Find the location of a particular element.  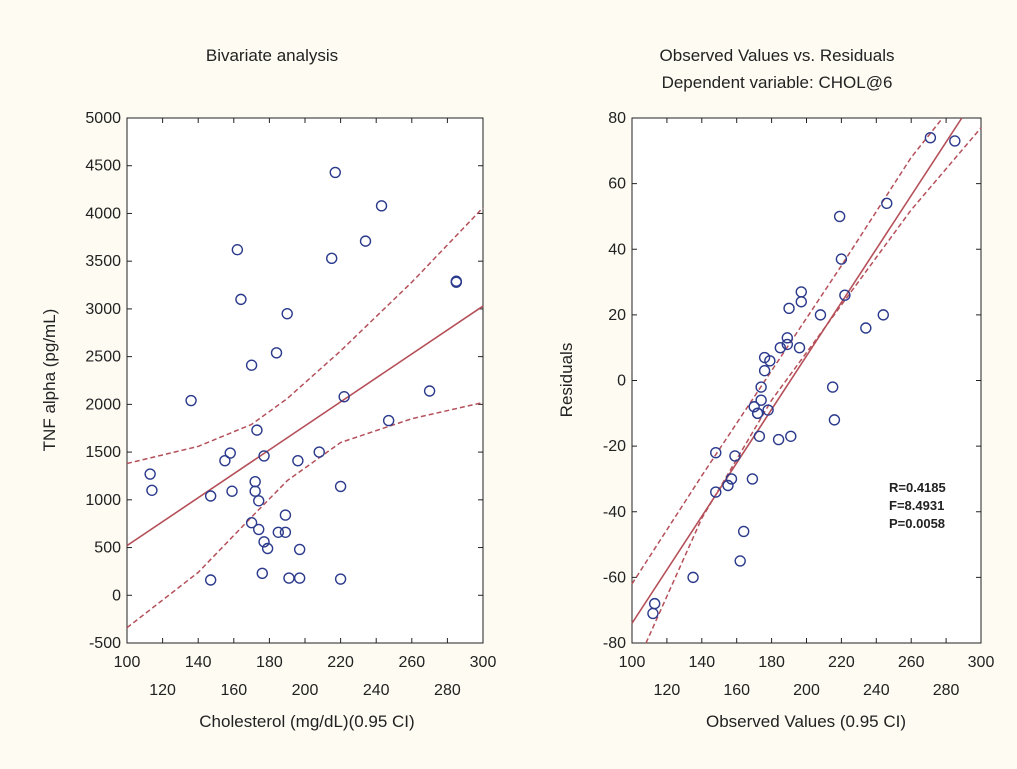

x-tick-label-major: 300 is located at coordinates (483, 662).